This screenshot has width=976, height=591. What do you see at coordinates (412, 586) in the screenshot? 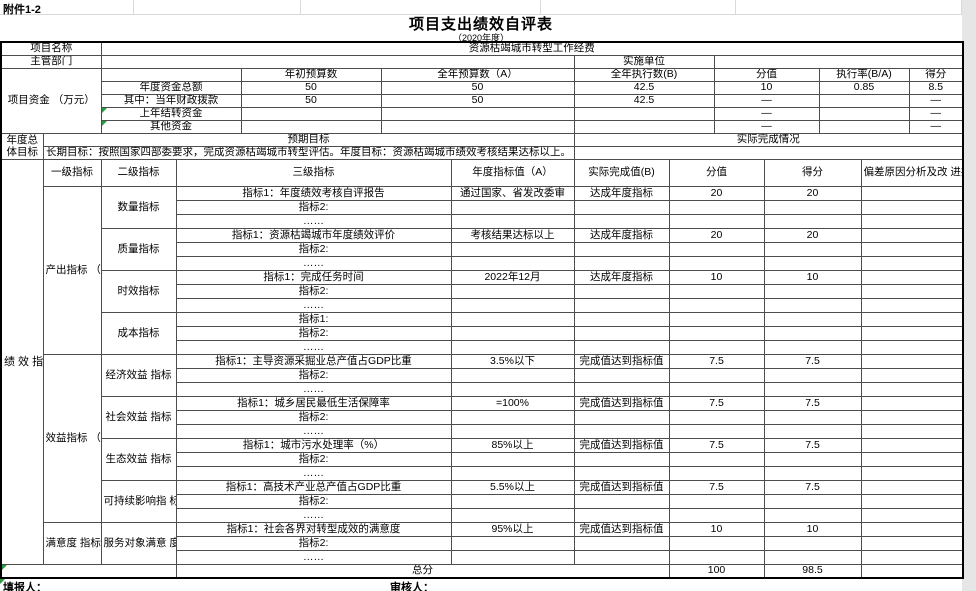
I see `reviewer-label: 审核人：` at bounding box center [412, 586].